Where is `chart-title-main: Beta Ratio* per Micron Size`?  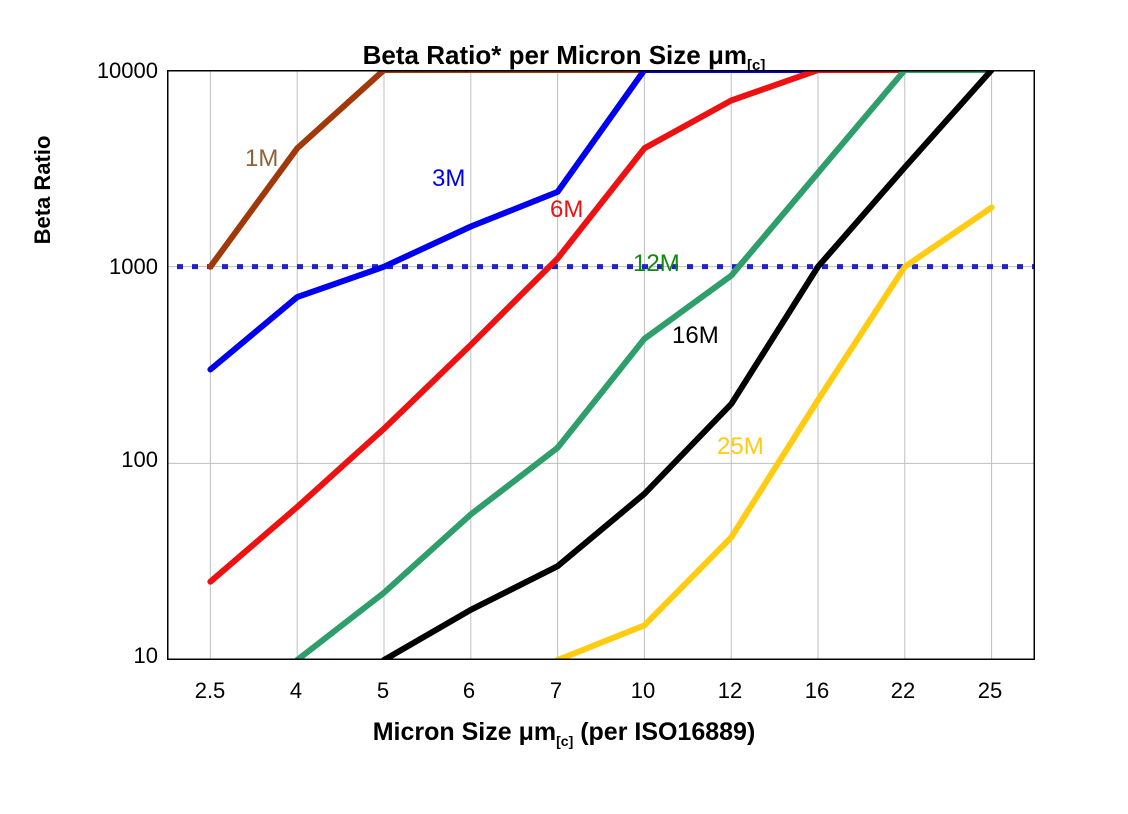
chart-title-main: Beta Ratio* per Micron Size is located at coordinates (535, 55).